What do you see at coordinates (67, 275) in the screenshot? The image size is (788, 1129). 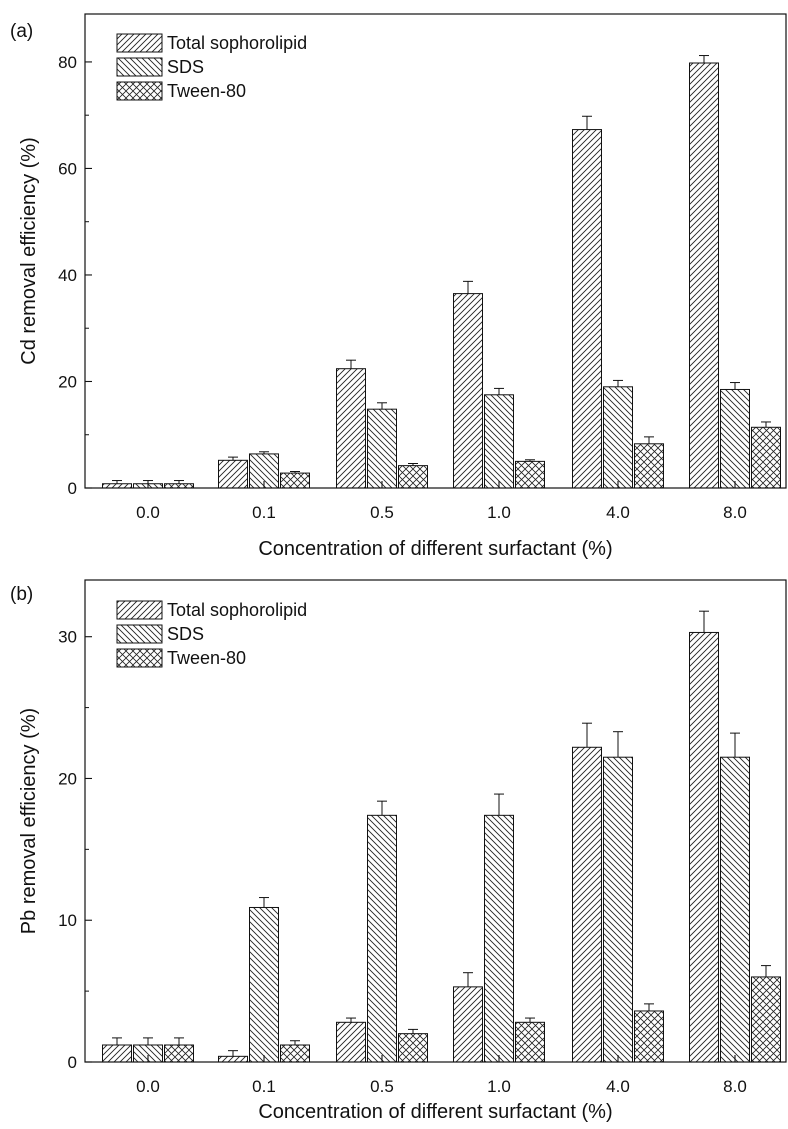 I see `y-tick-label: 40` at bounding box center [67, 275].